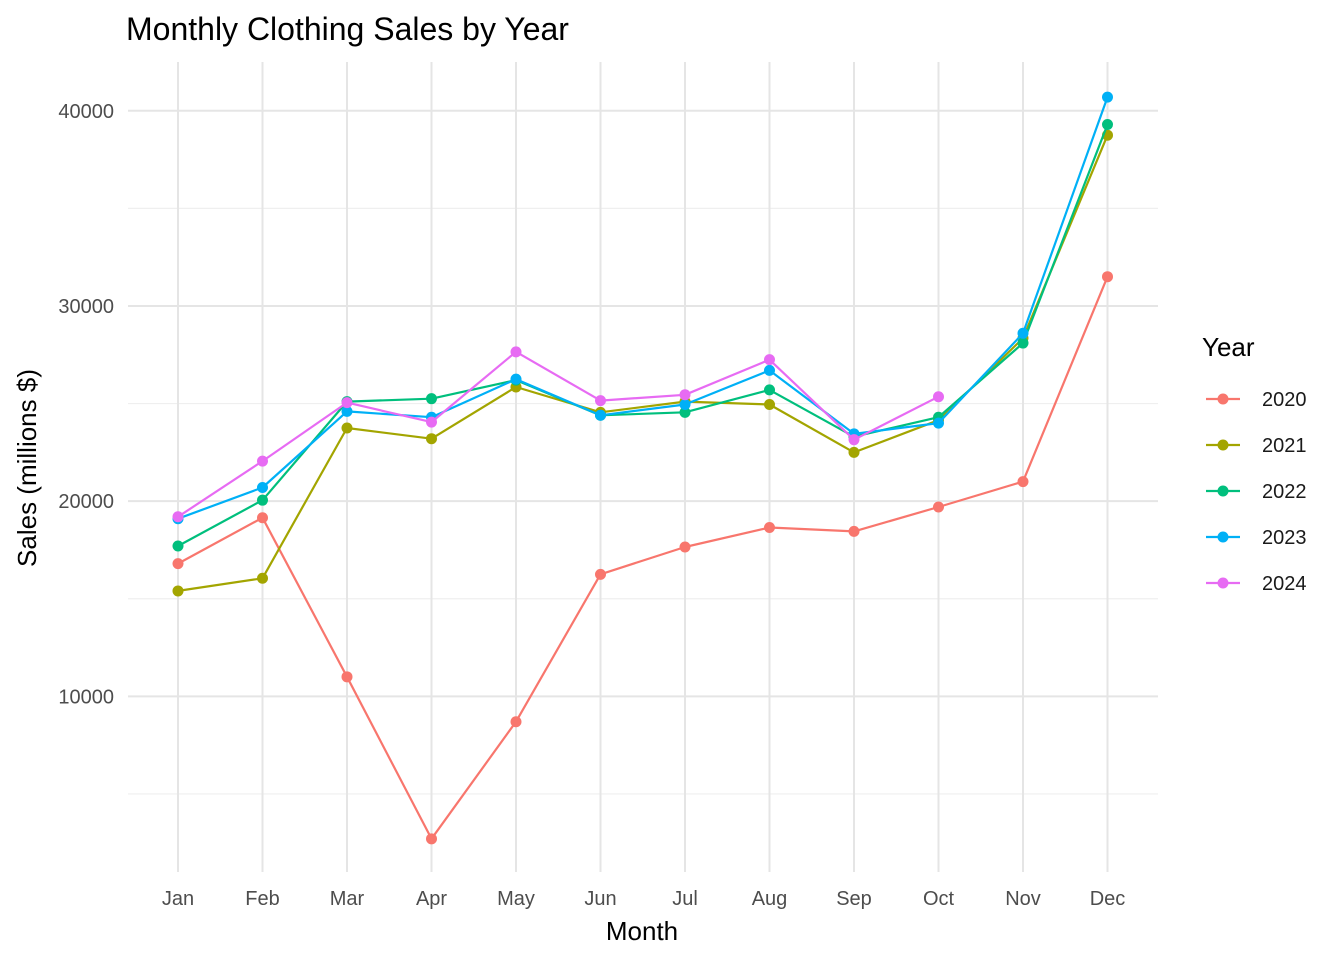 This screenshot has width=1344, height=960. What do you see at coordinates (1284, 538) in the screenshot?
I see `legend-label: 2023` at bounding box center [1284, 538].